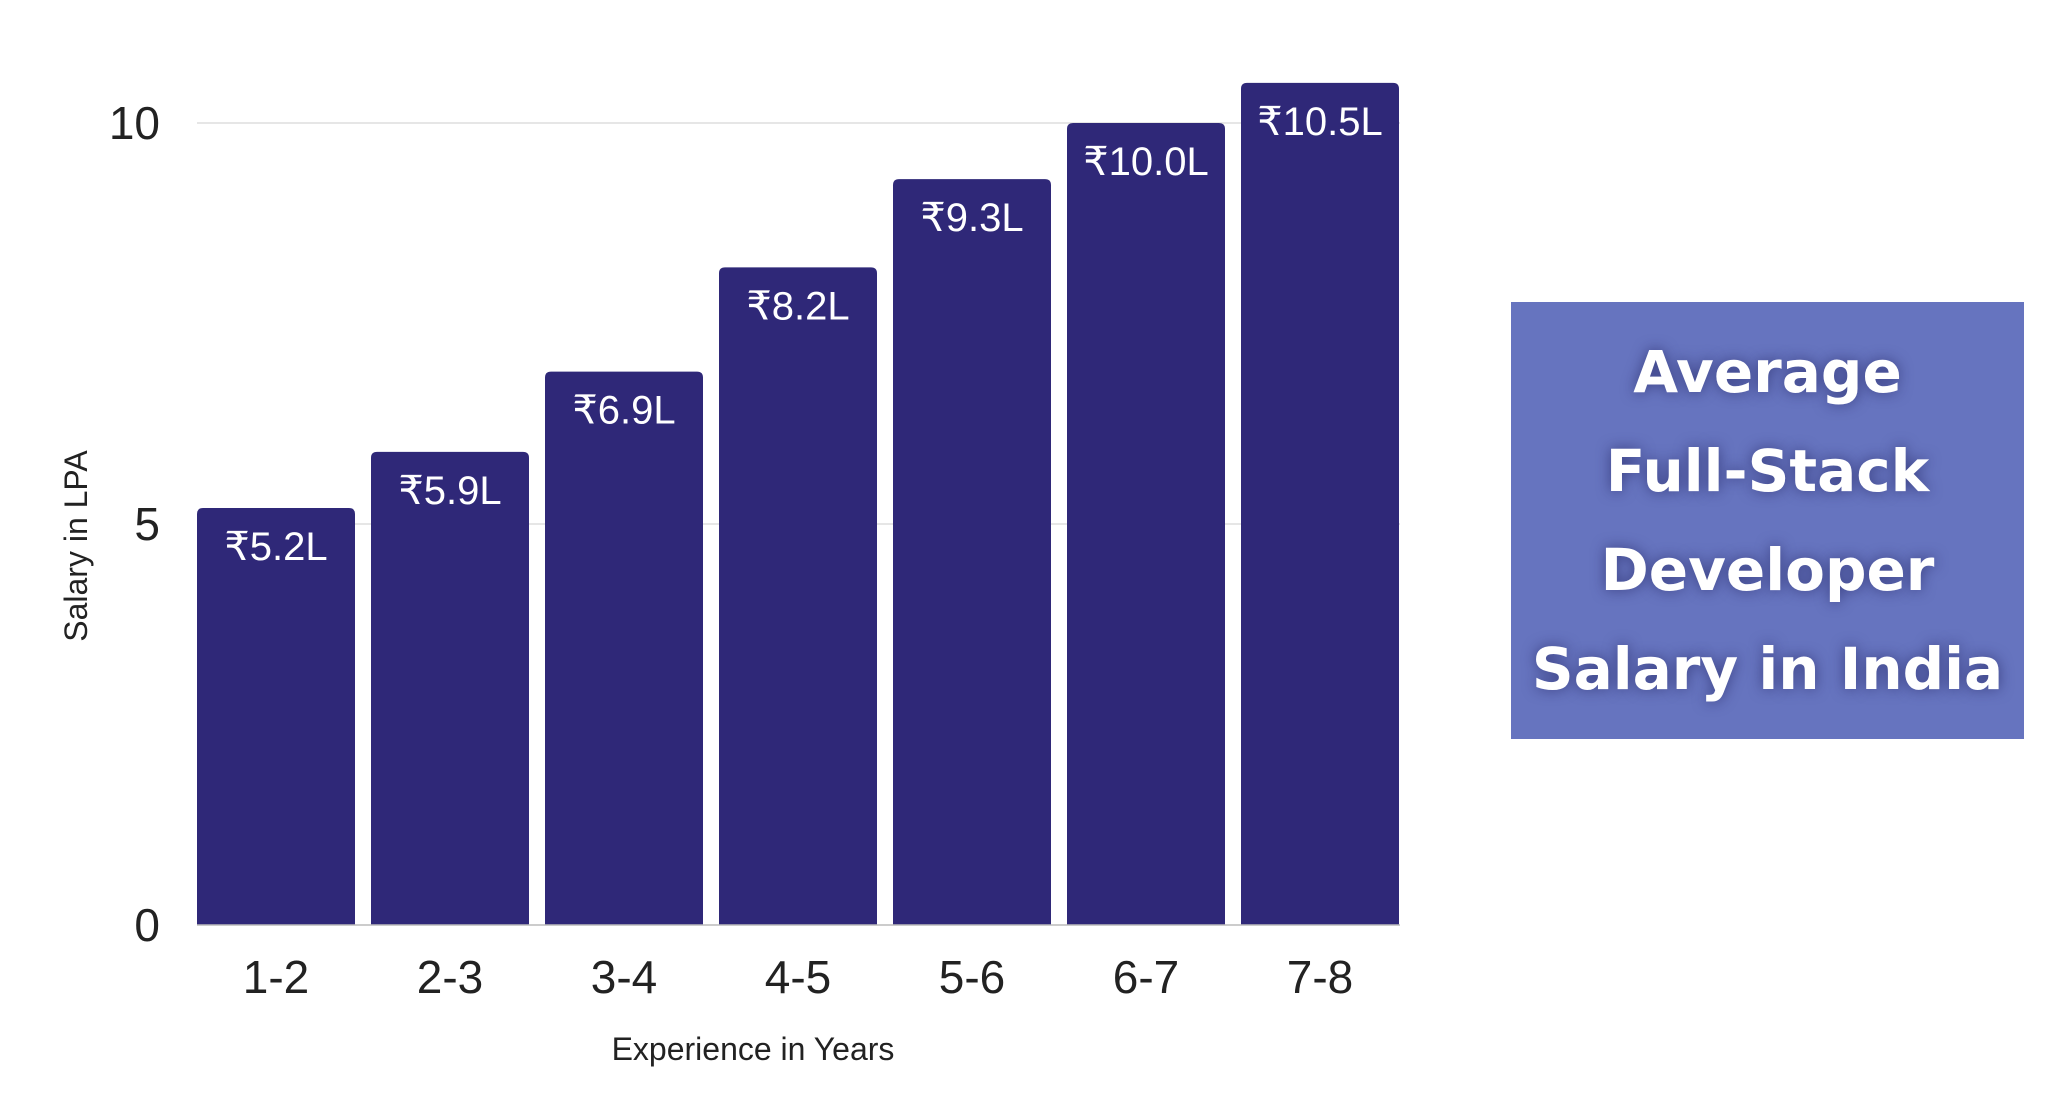 This screenshot has width=2048, height=1093. I want to click on x-tick-label: 3-4, so click(624, 977).